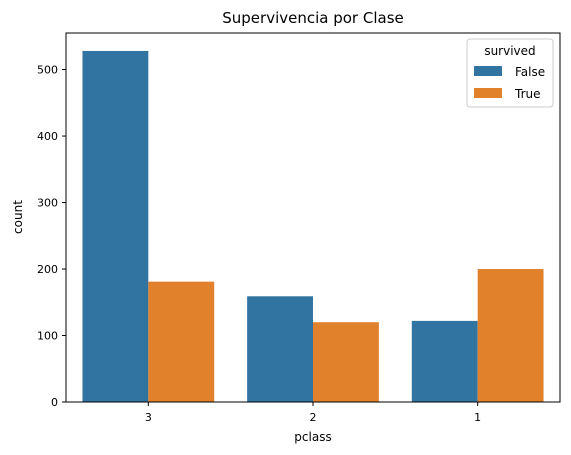 The image size is (571, 455). What do you see at coordinates (313, 417) in the screenshot?
I see `x-tick-label-2: 2` at bounding box center [313, 417].